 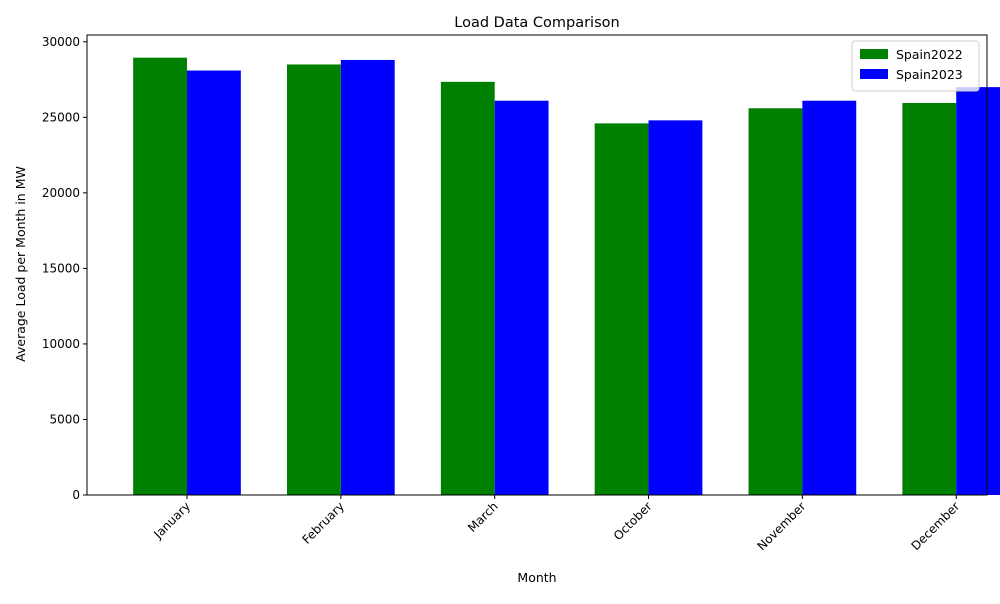 What do you see at coordinates (61, 42) in the screenshot?
I see `y-tick-label: 30000` at bounding box center [61, 42].